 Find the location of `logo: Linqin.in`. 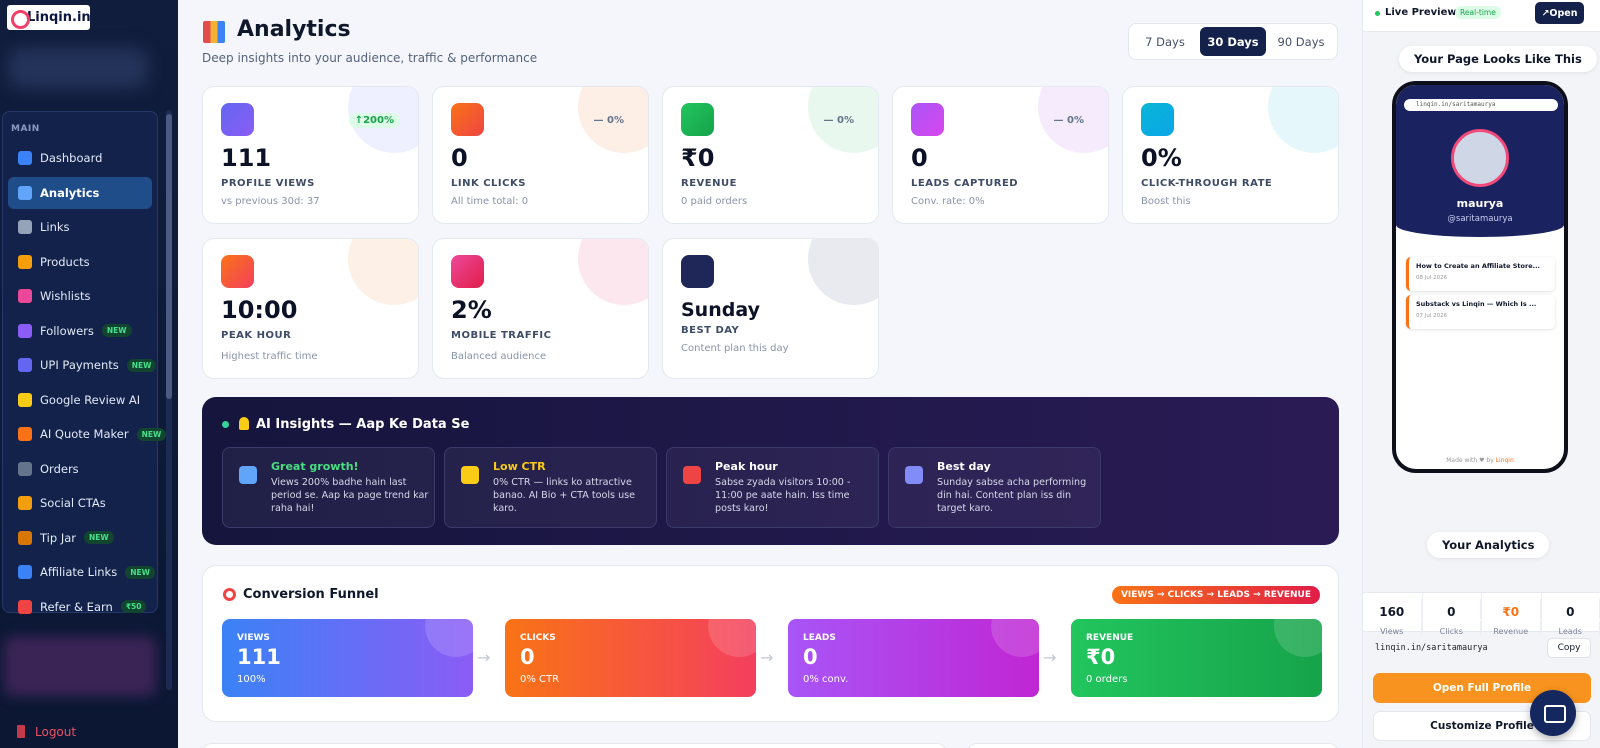

logo: Linqin.in is located at coordinates (49, 17).